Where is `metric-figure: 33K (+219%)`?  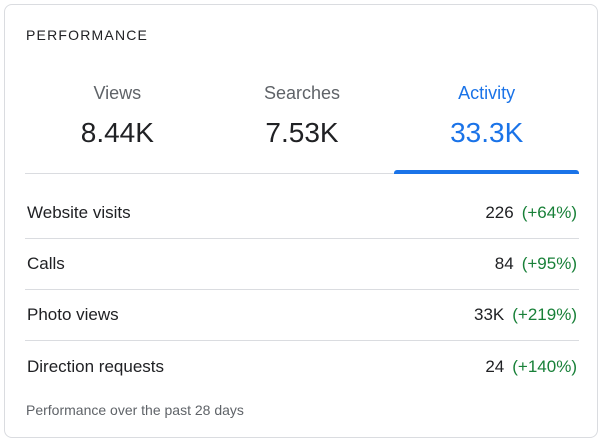
metric-figure: 33K (+219%) is located at coordinates (525, 315).